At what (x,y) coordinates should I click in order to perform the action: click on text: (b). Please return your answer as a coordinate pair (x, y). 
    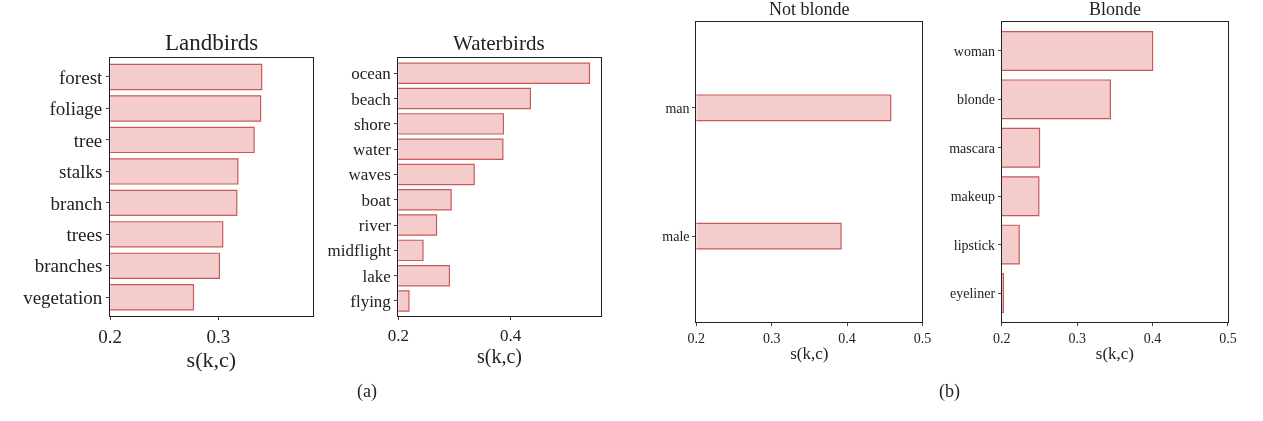
    Looking at the image, I should click on (949, 391).